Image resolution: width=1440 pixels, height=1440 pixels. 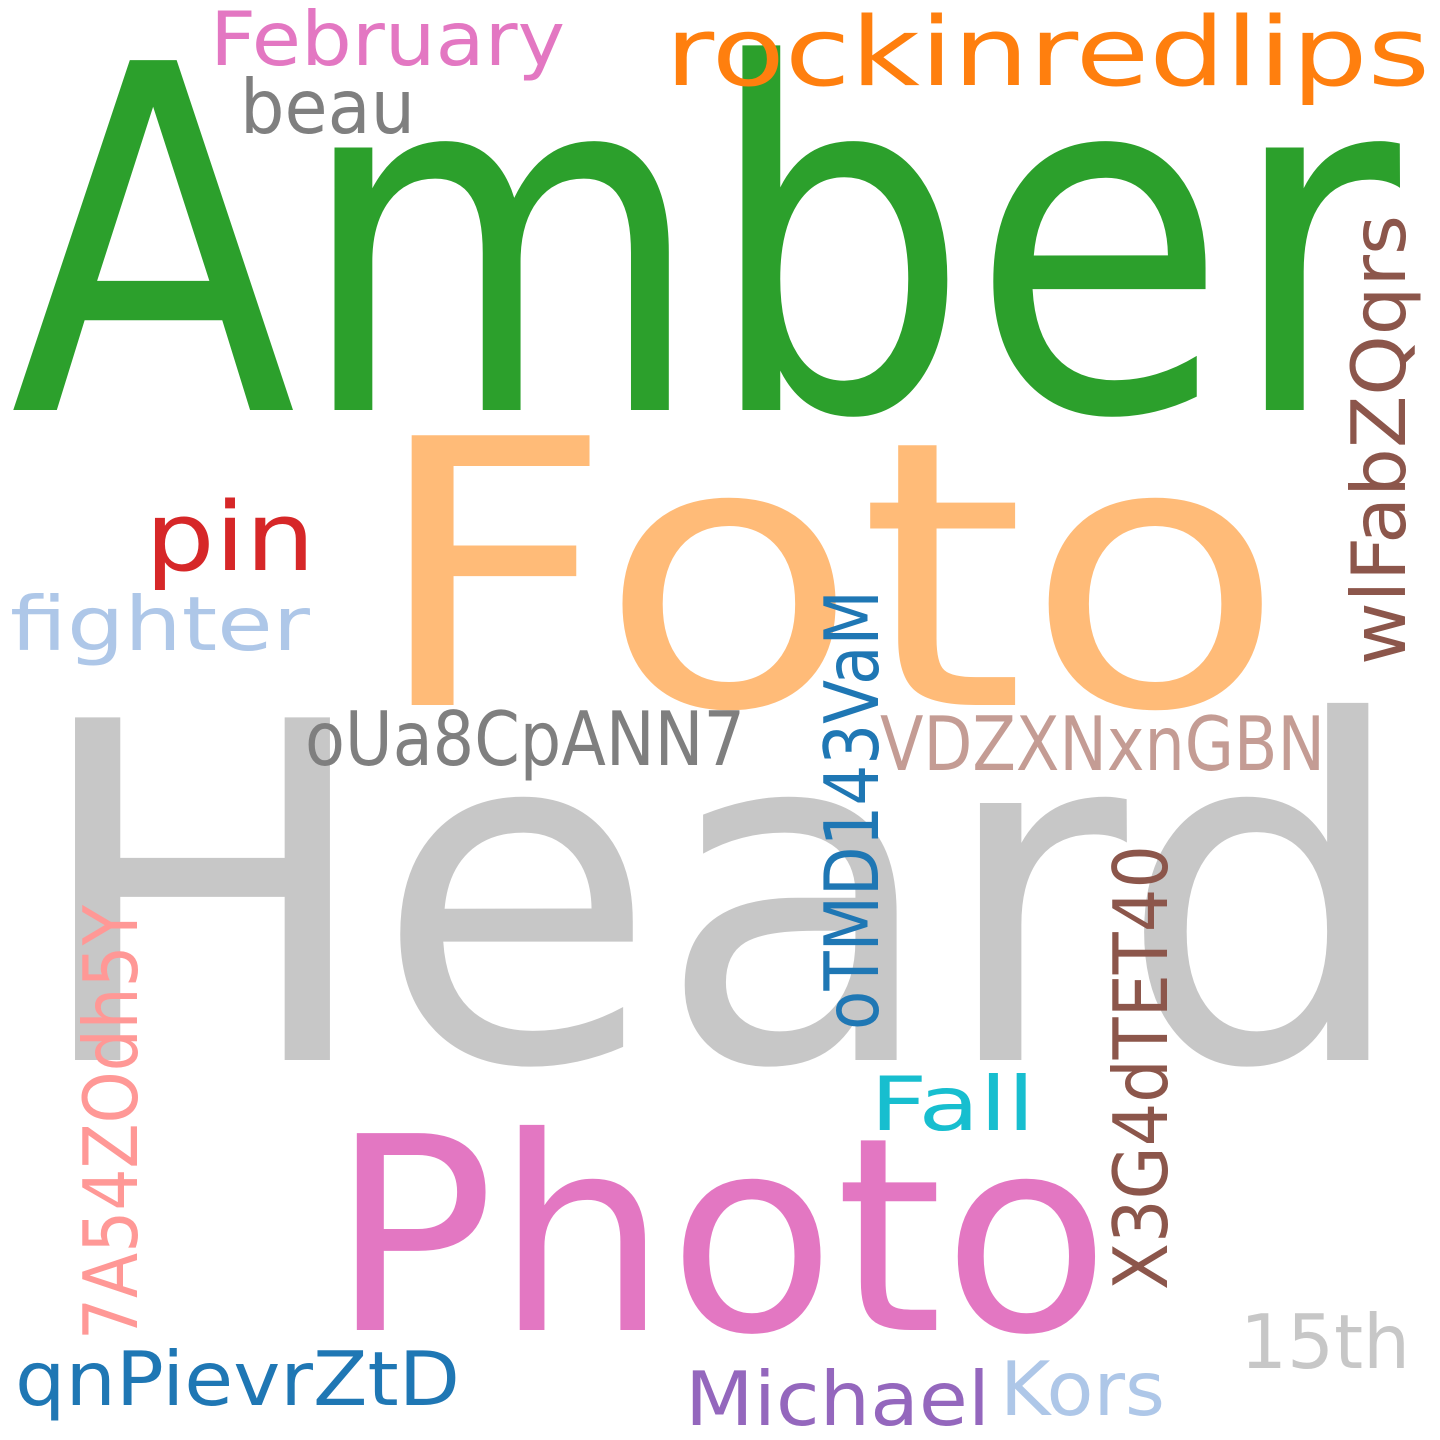 I want to click on word: qnPievrZtD, so click(x=237, y=1379).